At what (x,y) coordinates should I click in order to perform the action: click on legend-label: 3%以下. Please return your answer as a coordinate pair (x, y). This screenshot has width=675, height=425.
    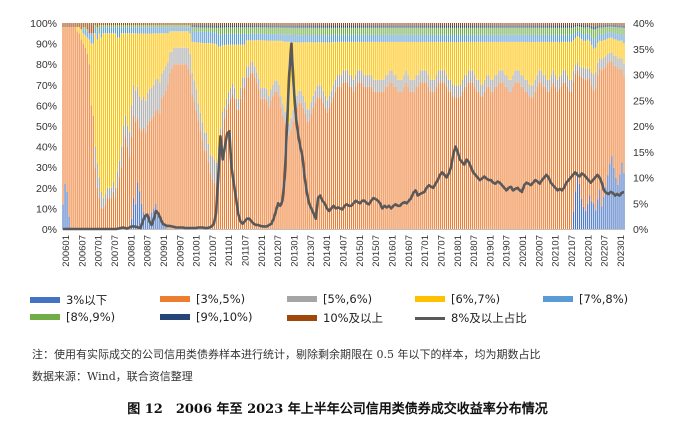
    Looking at the image, I should click on (87, 300).